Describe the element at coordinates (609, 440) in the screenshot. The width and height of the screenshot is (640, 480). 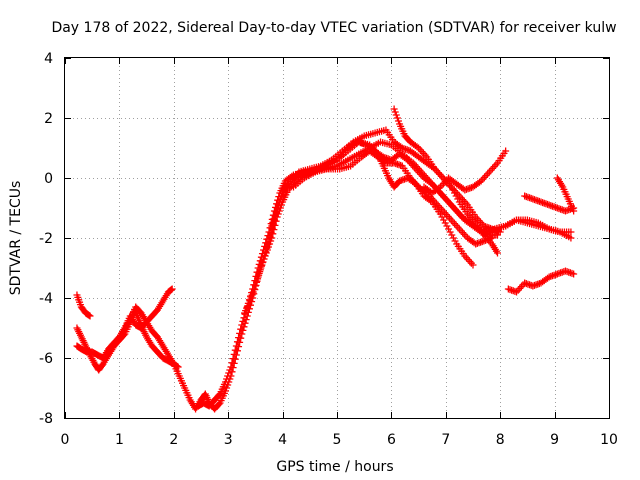
I see `x-tick-label: 10` at that location.